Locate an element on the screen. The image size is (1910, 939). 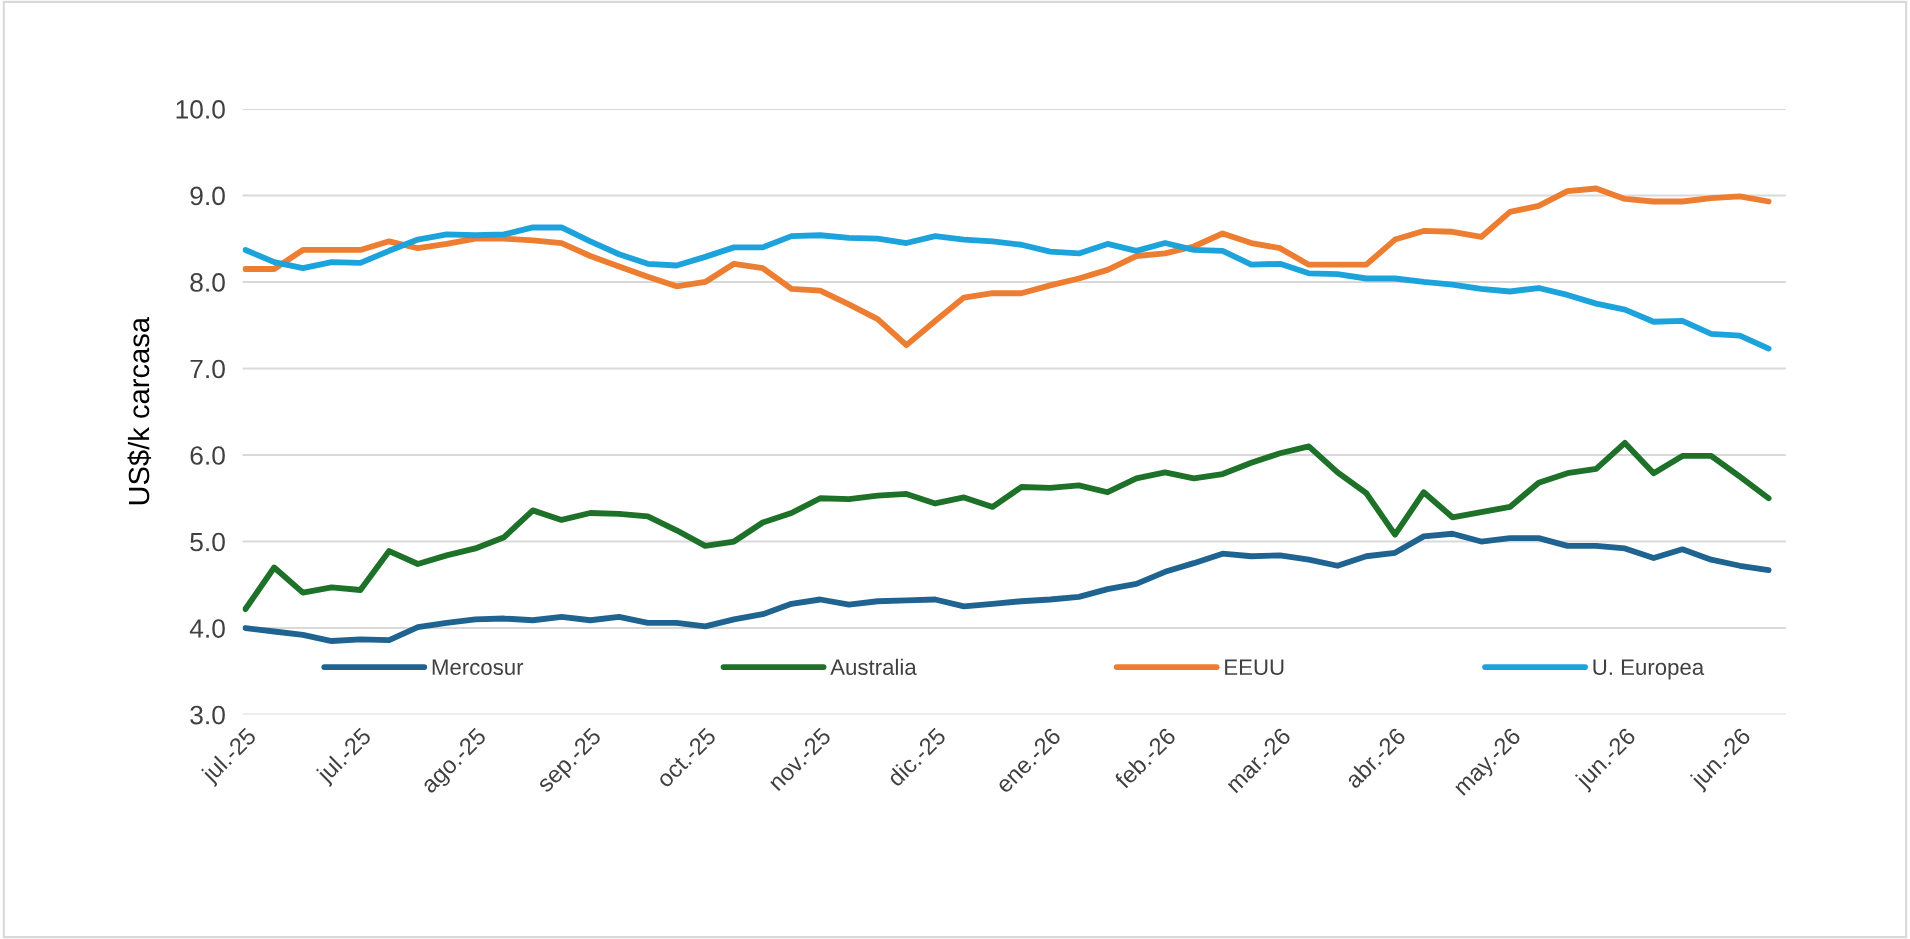
y-tick-label: 5.0 is located at coordinates (207, 542).